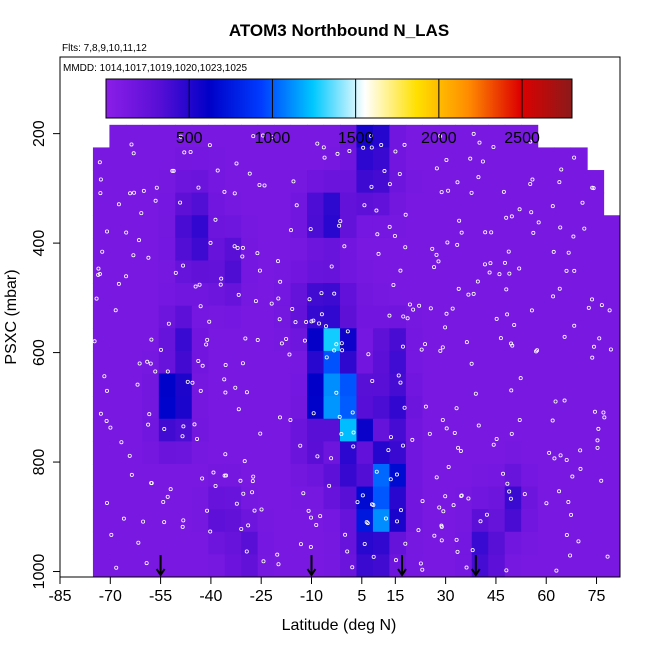 The width and height of the screenshot is (650, 655). What do you see at coordinates (361, 596) in the screenshot?
I see `x-tick-label: 5` at bounding box center [361, 596].